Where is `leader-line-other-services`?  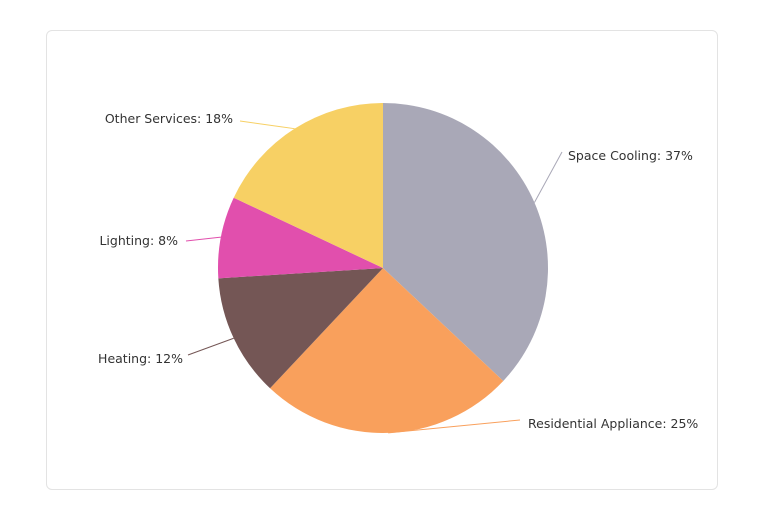 leader-line-other-services is located at coordinates (267, 125).